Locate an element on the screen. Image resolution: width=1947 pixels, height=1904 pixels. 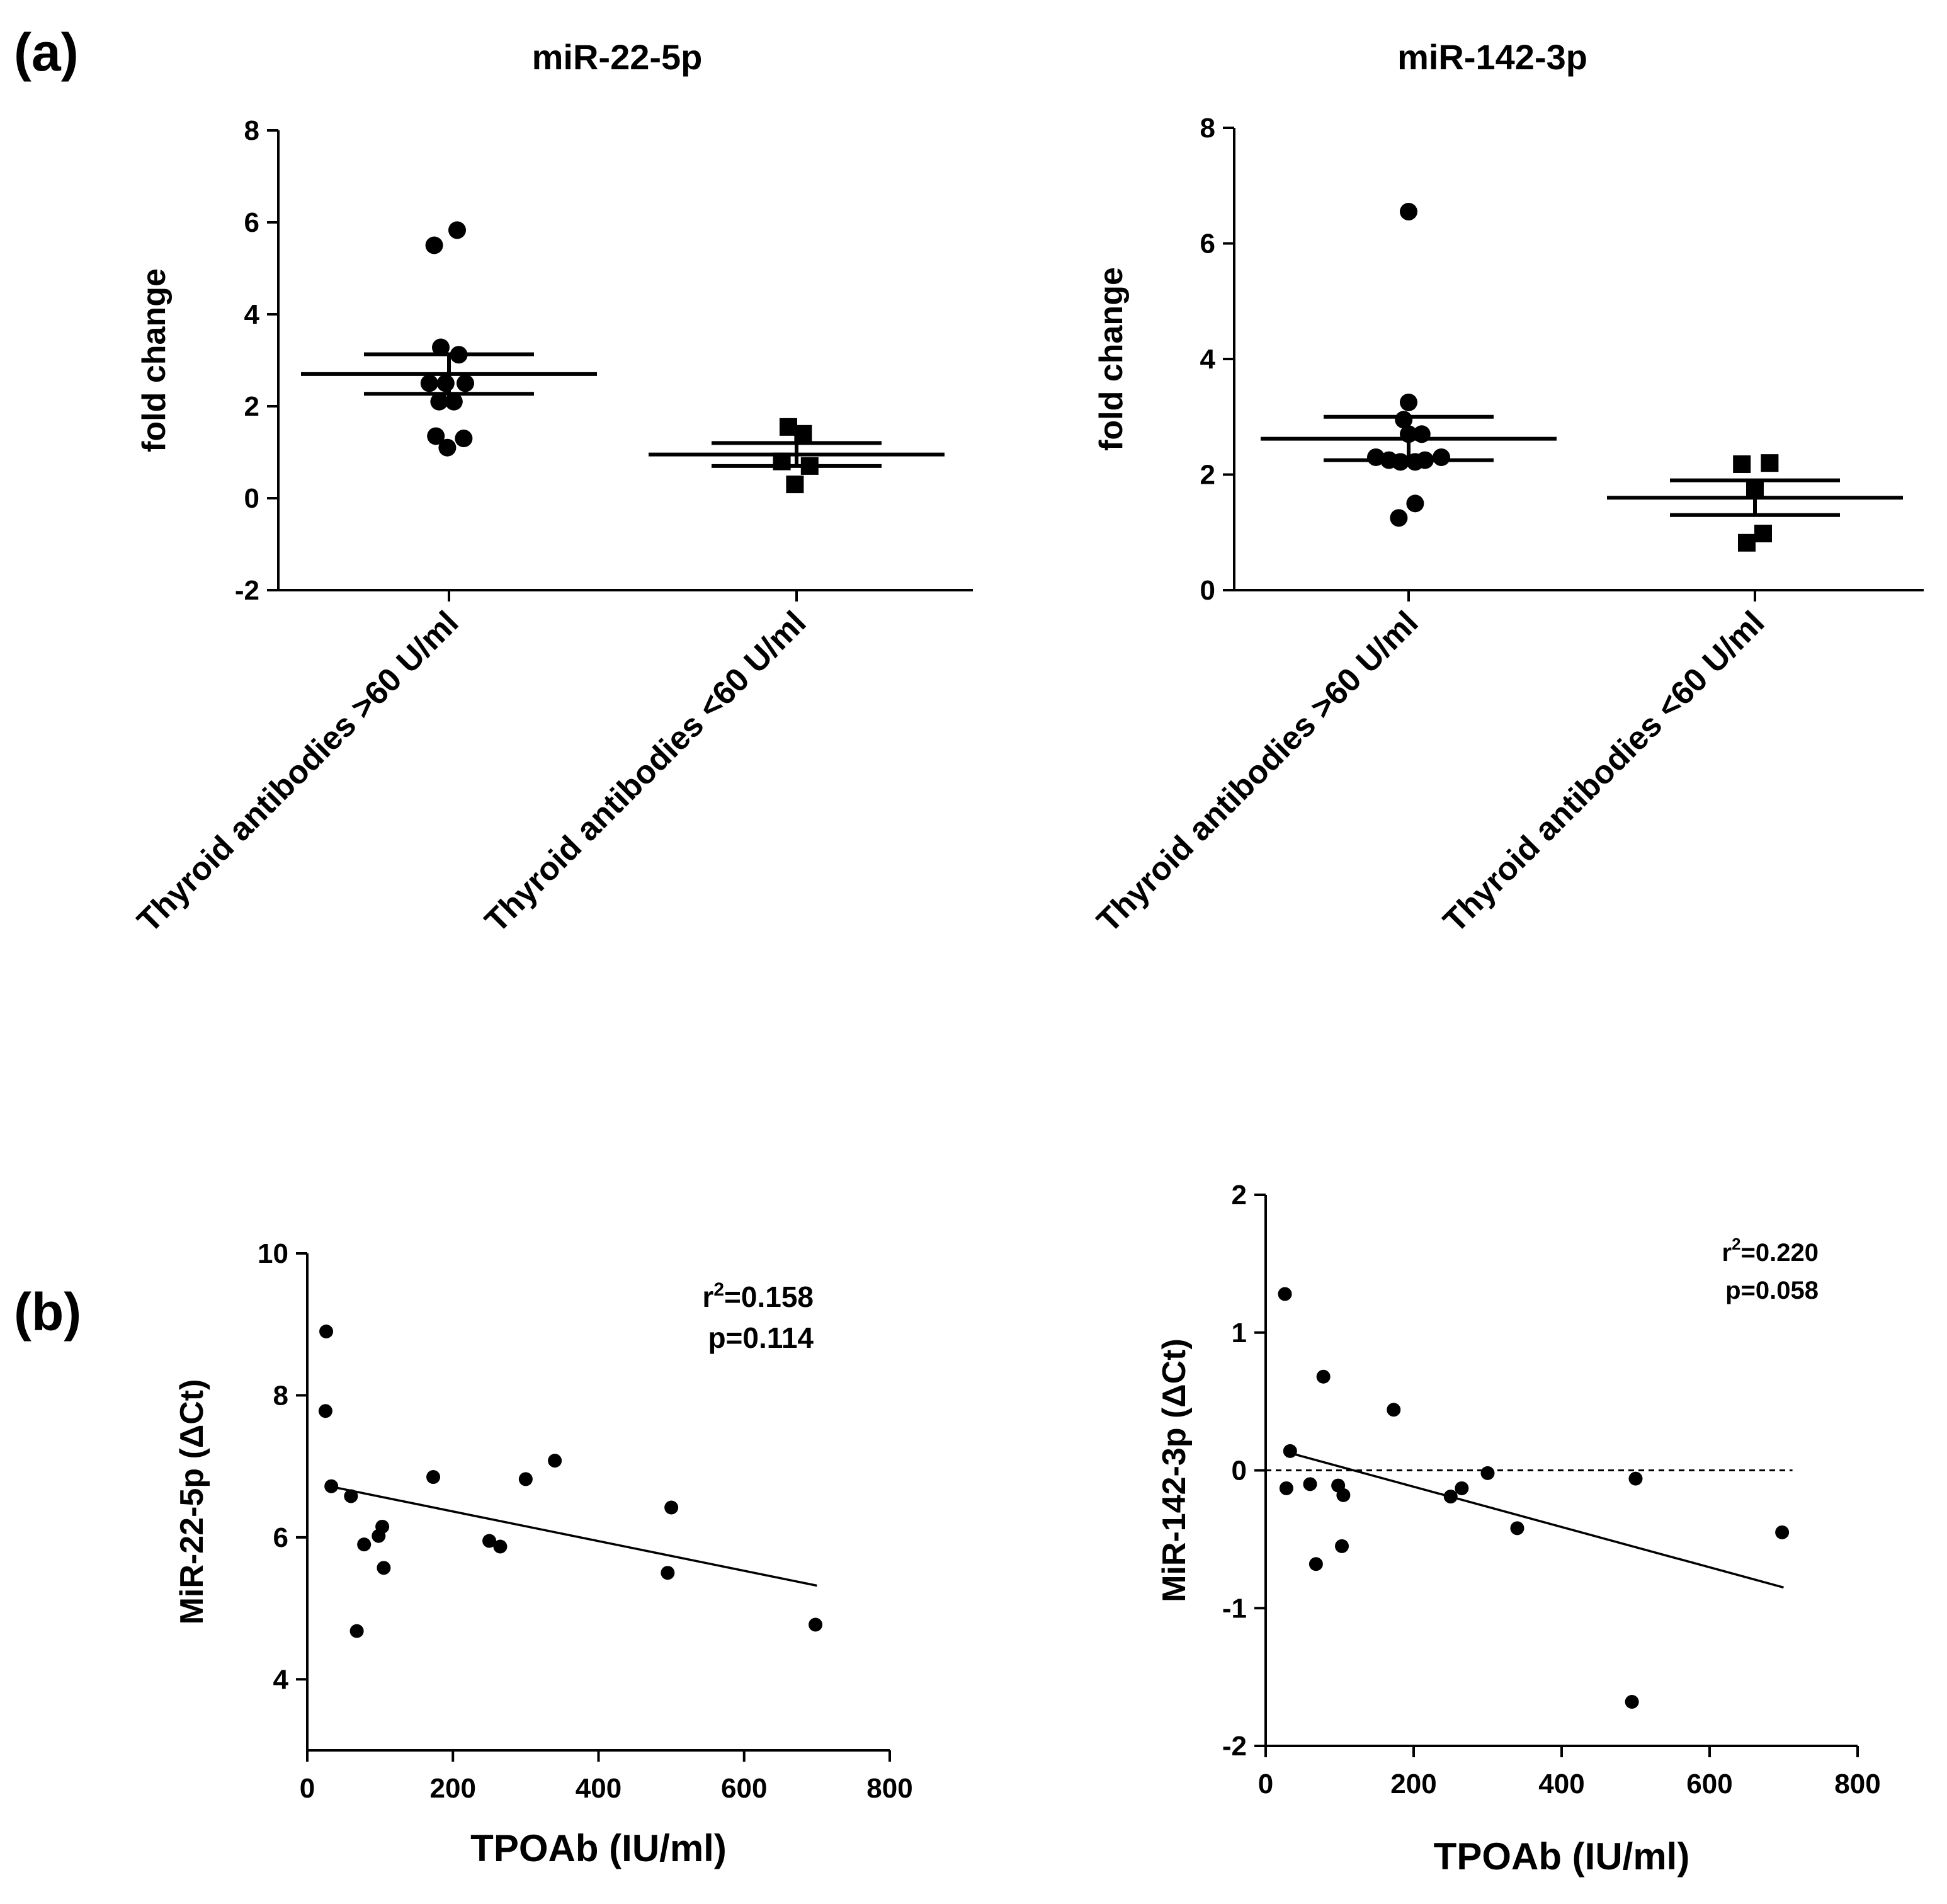
p-value-text: p=0.058 is located at coordinates (1772, 1290).